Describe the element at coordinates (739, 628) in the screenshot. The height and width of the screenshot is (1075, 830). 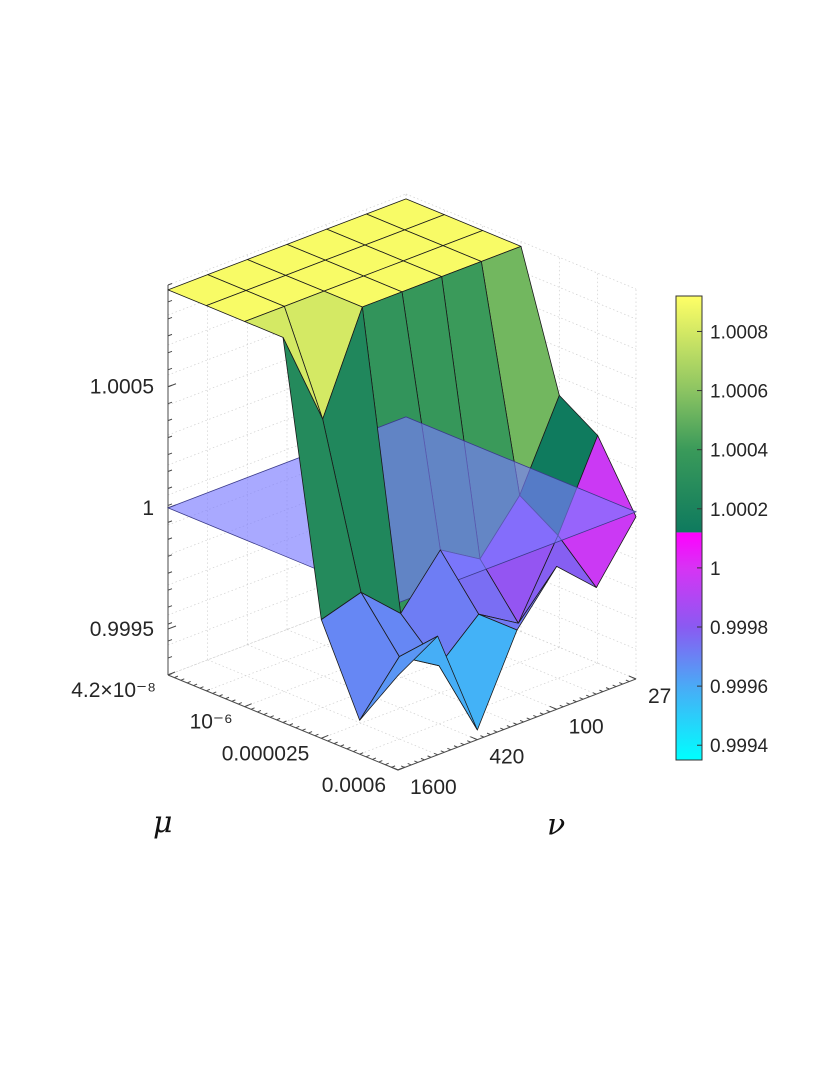
I see `colorbar-tick-label: 0.9998` at that location.